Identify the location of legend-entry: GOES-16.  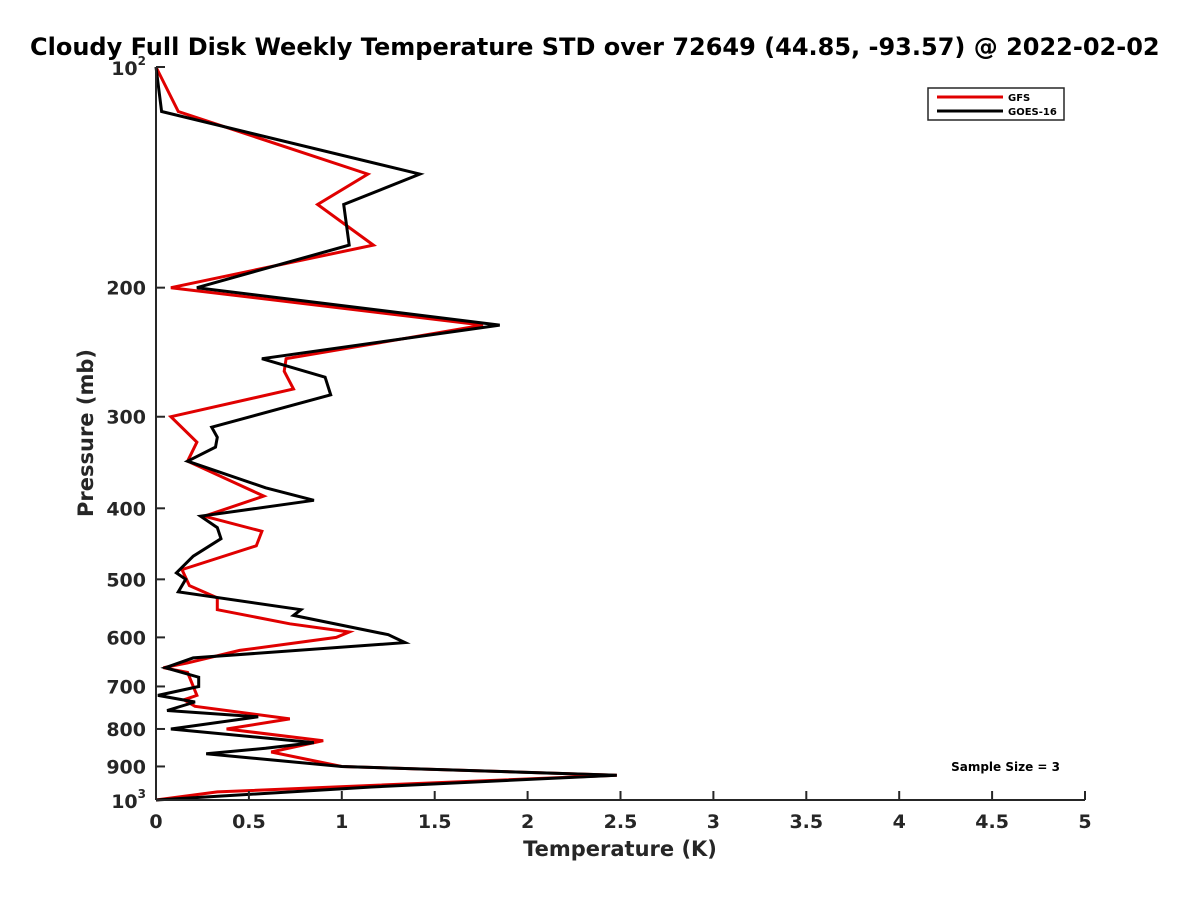
(1032, 112).